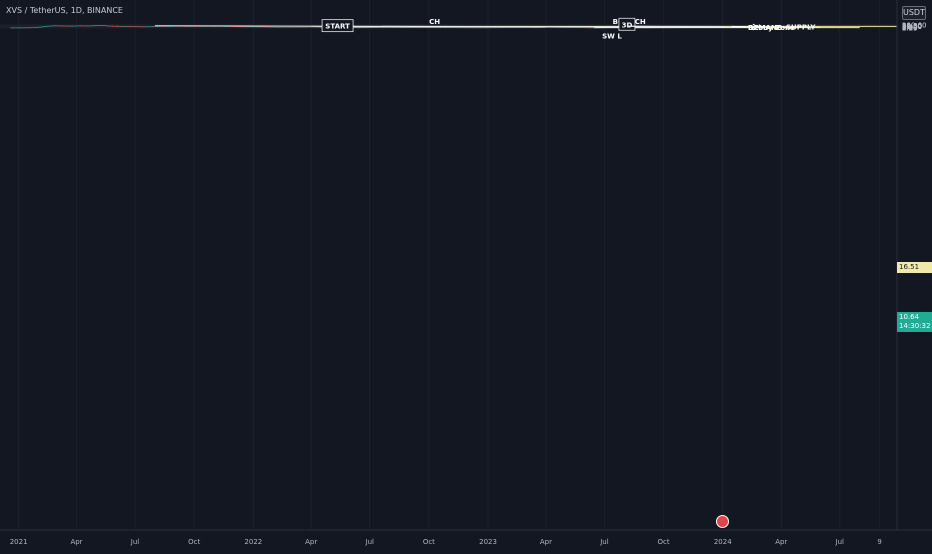 This screenshot has width=932, height=554. Describe the element at coordinates (434, 22) in the screenshot. I see `annotation-label-ch: CH` at that location.